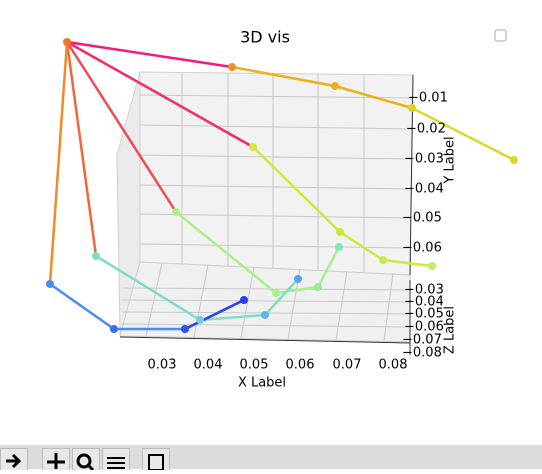 The width and height of the screenshot is (542, 474). Describe the element at coordinates (422, 248) in the screenshot. I see `y-tick-label: −0.06` at that location.